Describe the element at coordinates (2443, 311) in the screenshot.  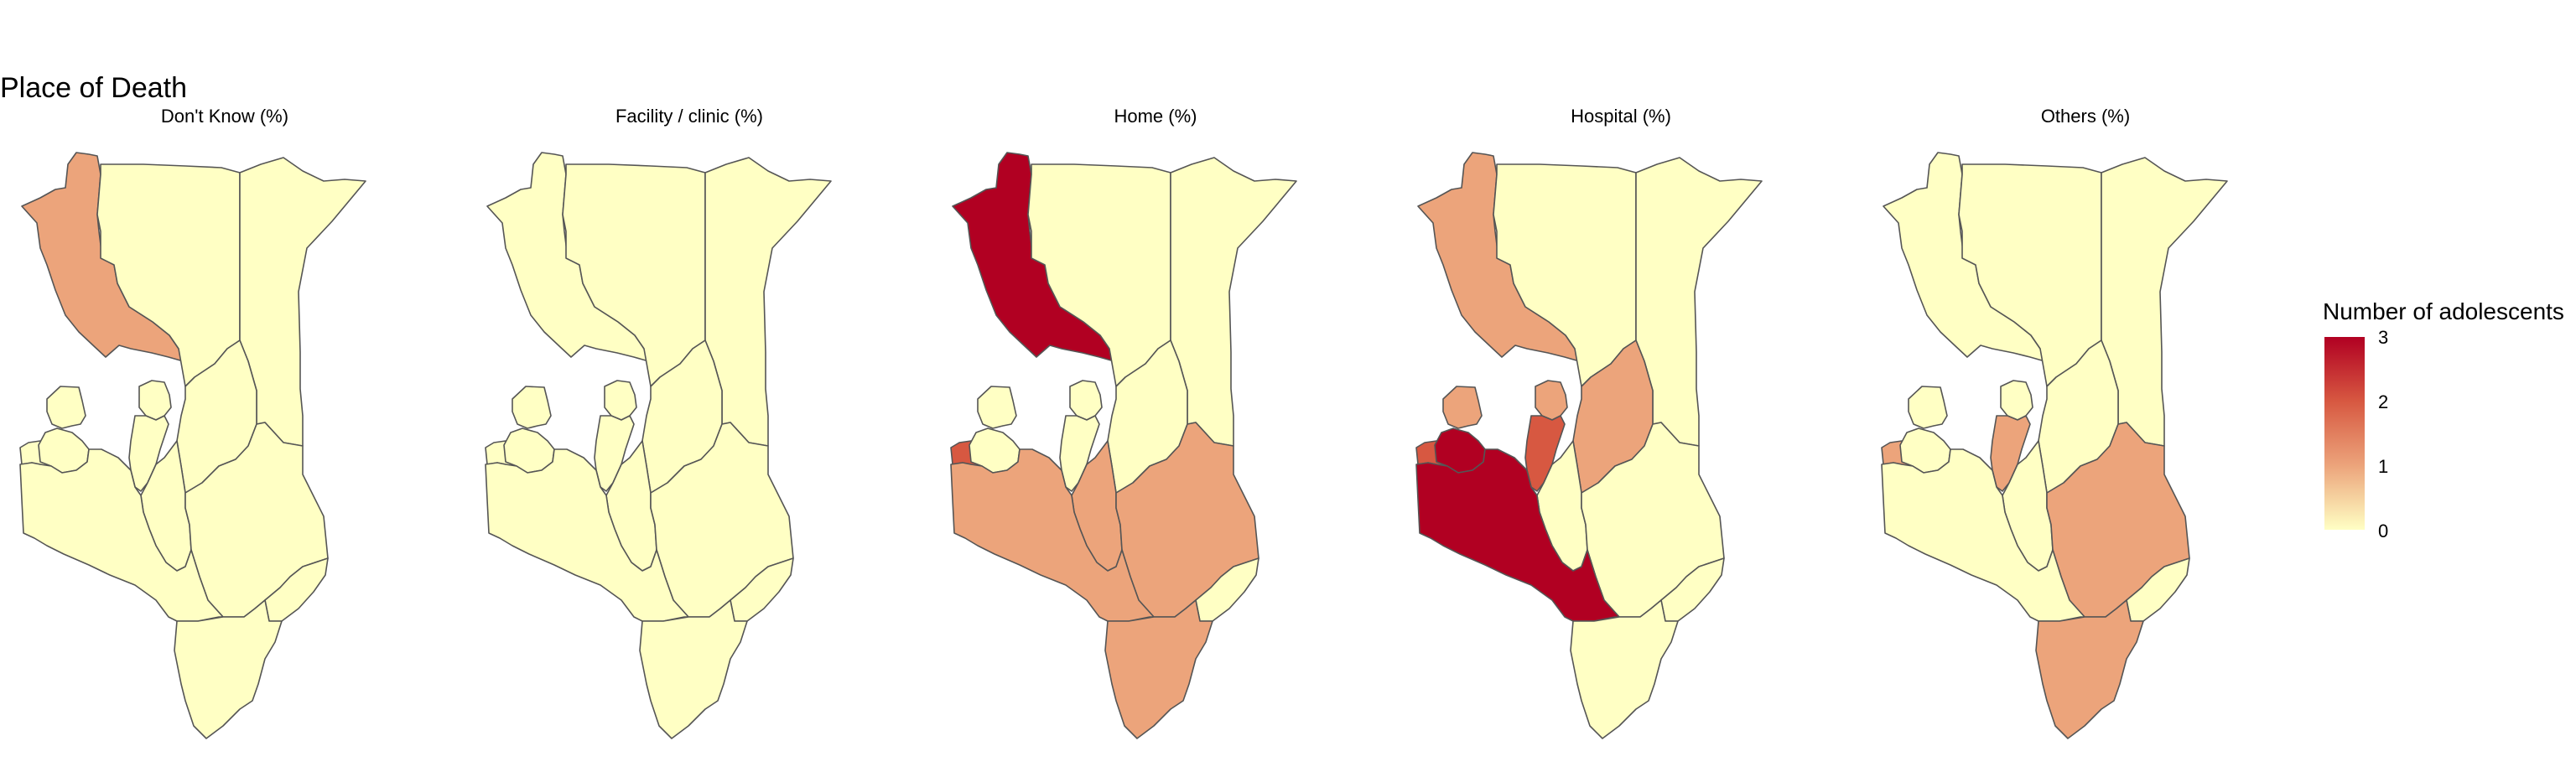
I see `legend-title: Number of adolescents` at that location.